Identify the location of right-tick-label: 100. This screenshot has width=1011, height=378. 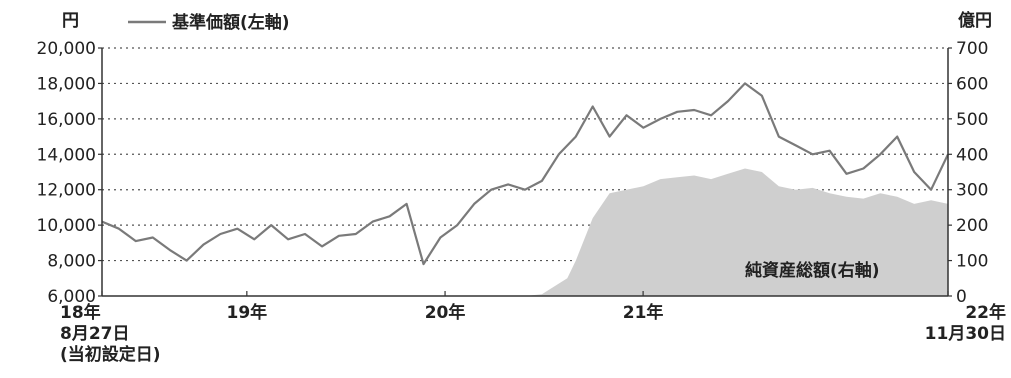
(972, 262).